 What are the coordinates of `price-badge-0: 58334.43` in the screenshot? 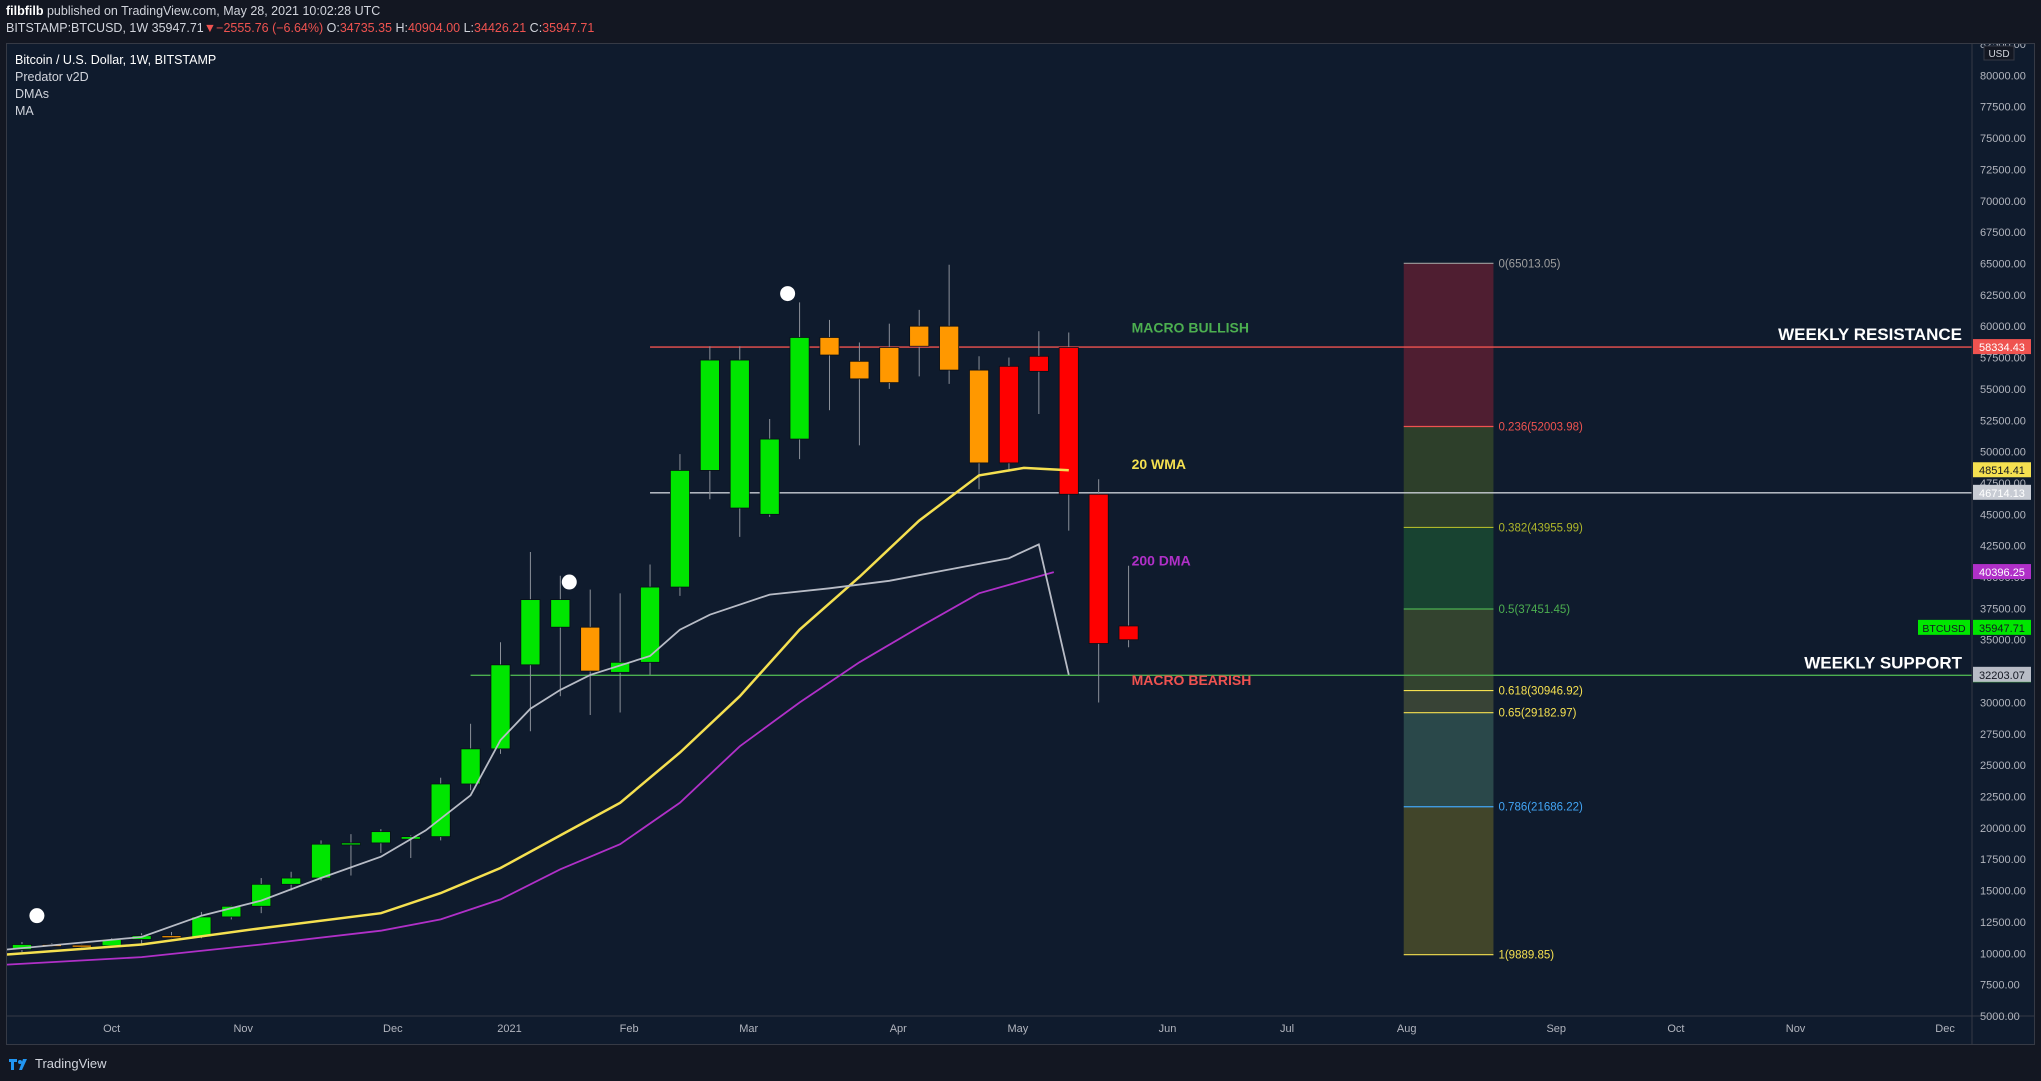 It's located at (2002, 348).